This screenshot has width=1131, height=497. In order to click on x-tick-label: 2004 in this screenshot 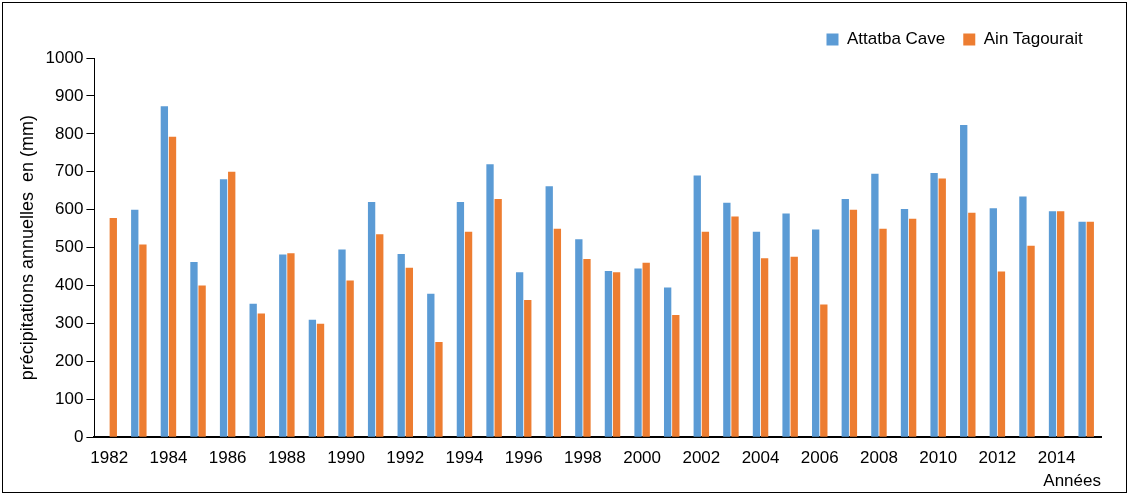, I will do `click(760, 458)`.